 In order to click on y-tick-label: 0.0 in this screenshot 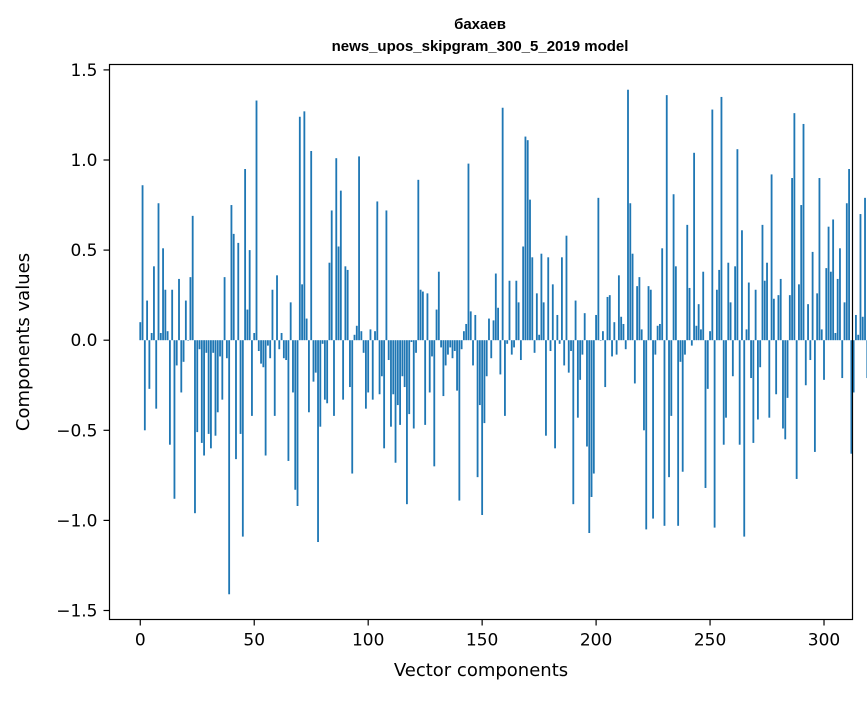, I will do `click(83, 341)`.